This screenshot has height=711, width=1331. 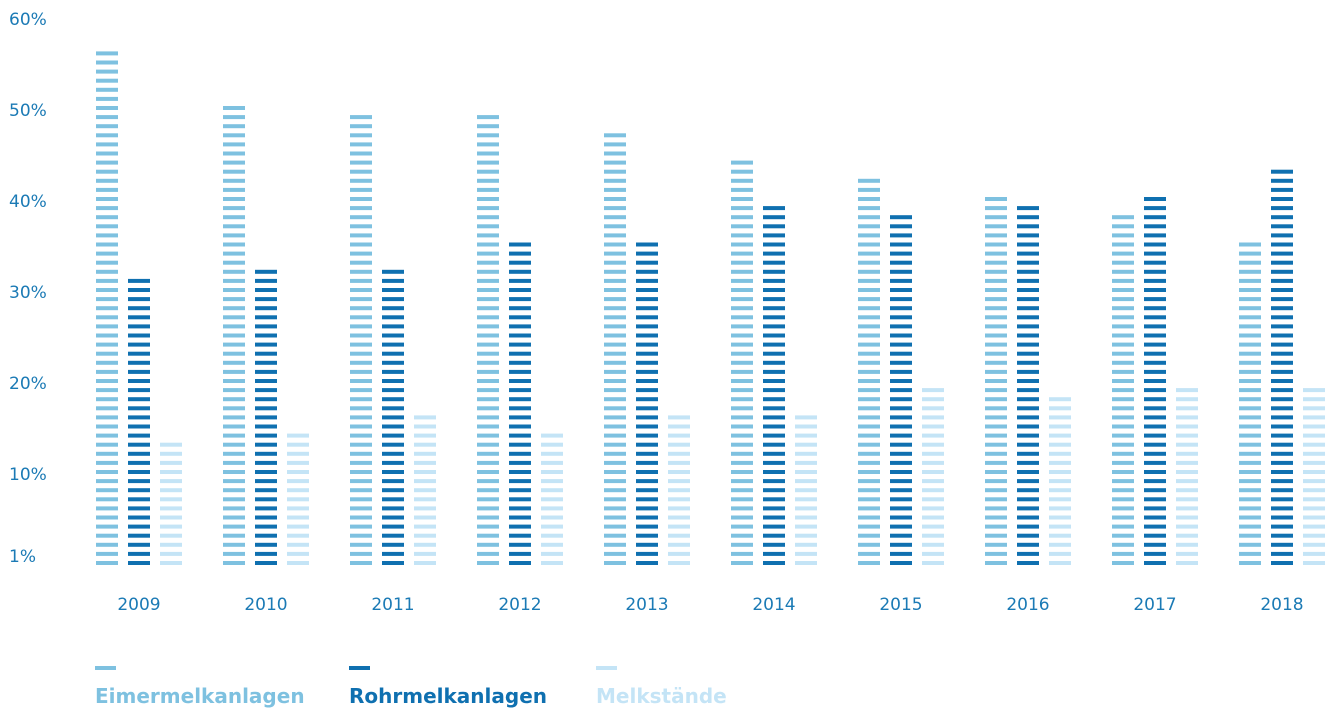 What do you see at coordinates (265, 605) in the screenshot?
I see `x-tick-label: 2010` at bounding box center [265, 605].